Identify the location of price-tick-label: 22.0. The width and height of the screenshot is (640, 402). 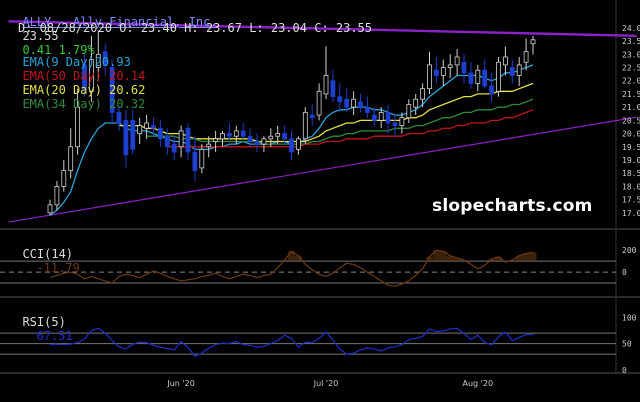
(631, 81).